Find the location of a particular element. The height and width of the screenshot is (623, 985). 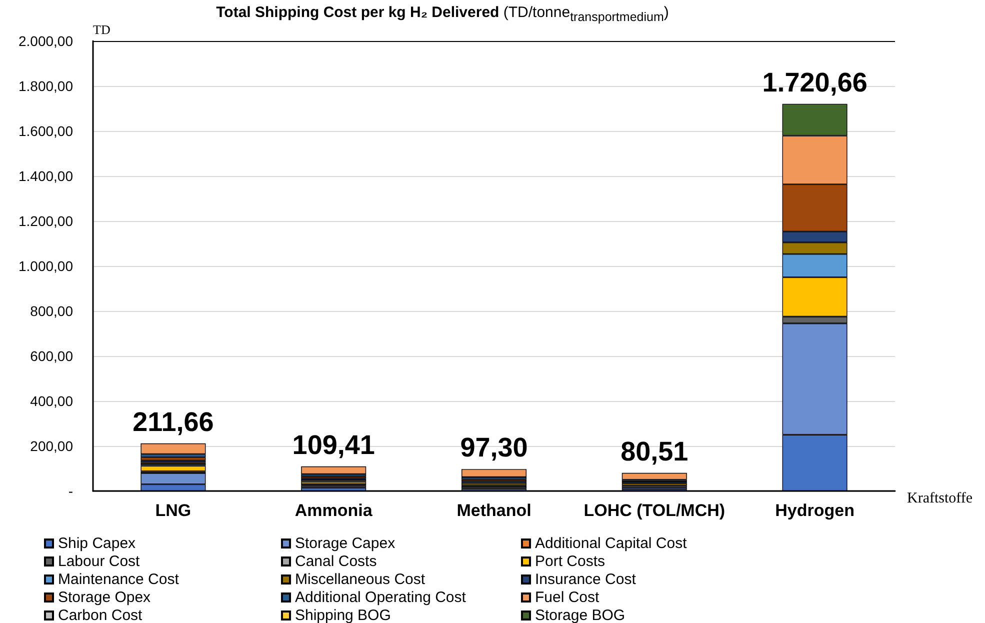

legend-label: Labour Cost is located at coordinates (99, 561).